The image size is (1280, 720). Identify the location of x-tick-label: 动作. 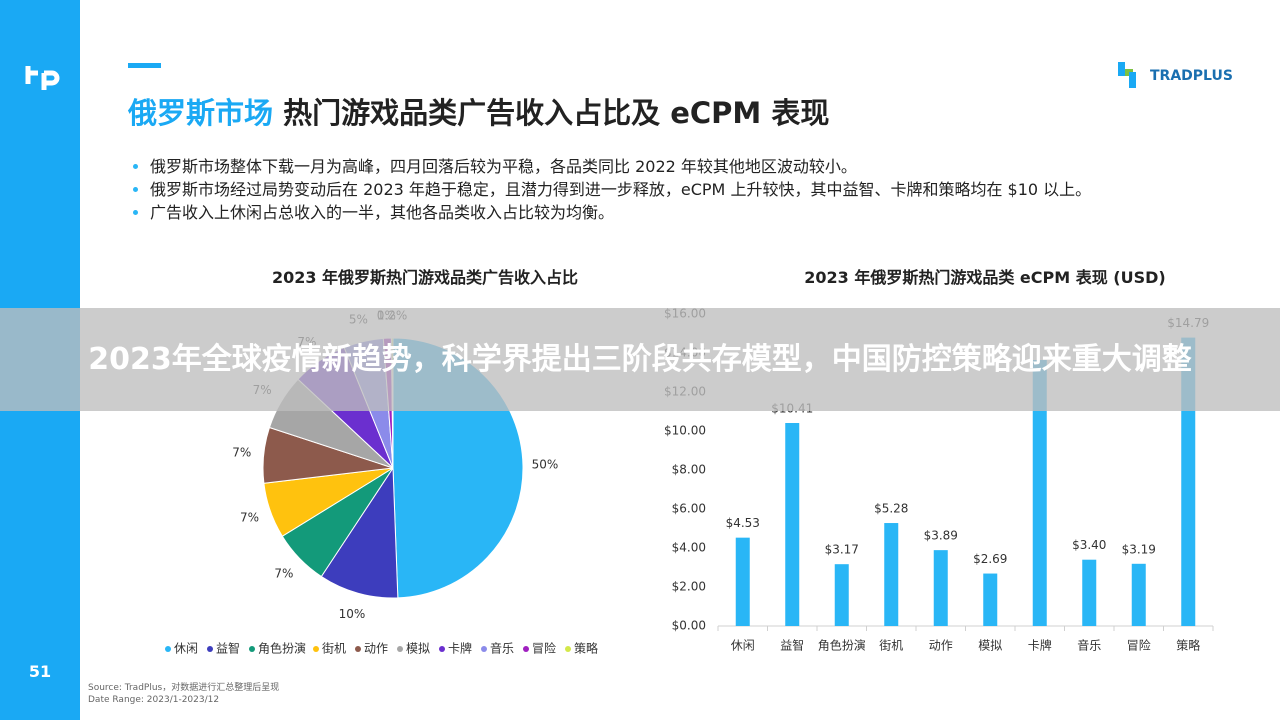
(941, 646).